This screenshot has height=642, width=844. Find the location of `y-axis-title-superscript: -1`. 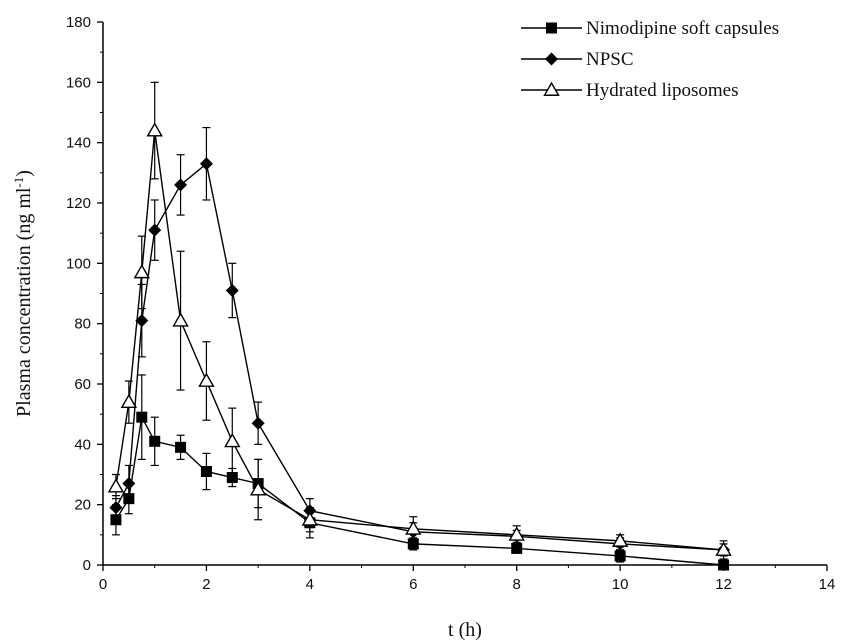

y-axis-title-superscript: -1 is located at coordinates (18, 182).